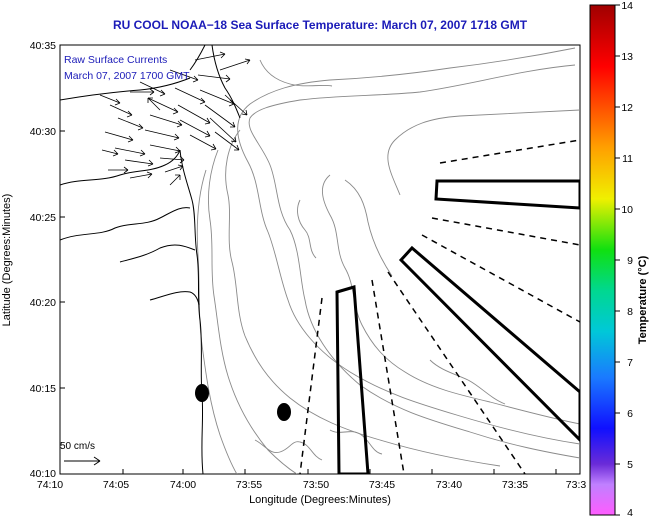  I want to click on x-tick-label: 73:35, so click(515, 485).